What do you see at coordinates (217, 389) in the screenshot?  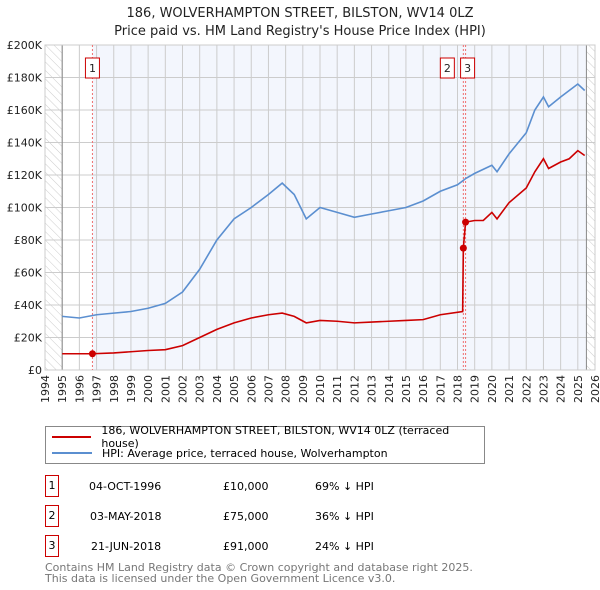 I see `x-tick-label: 2004` at bounding box center [217, 389].